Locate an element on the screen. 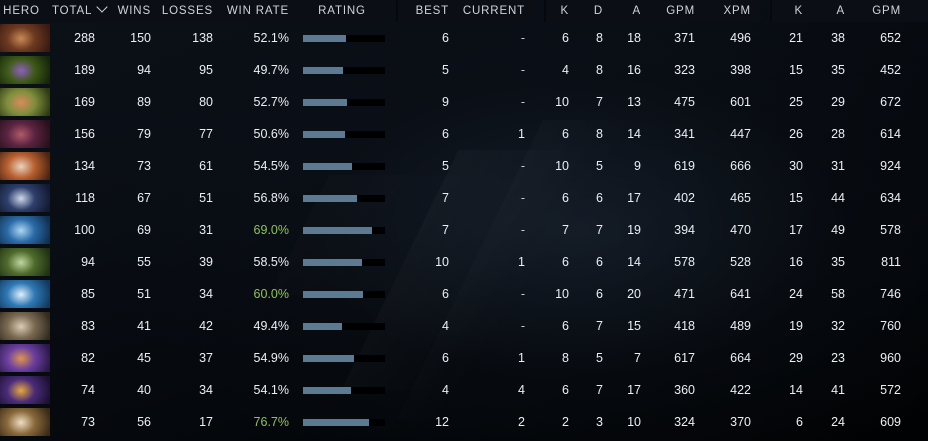 The image size is (928, 441). cell-avg-k: 8 is located at coordinates (565, 358).